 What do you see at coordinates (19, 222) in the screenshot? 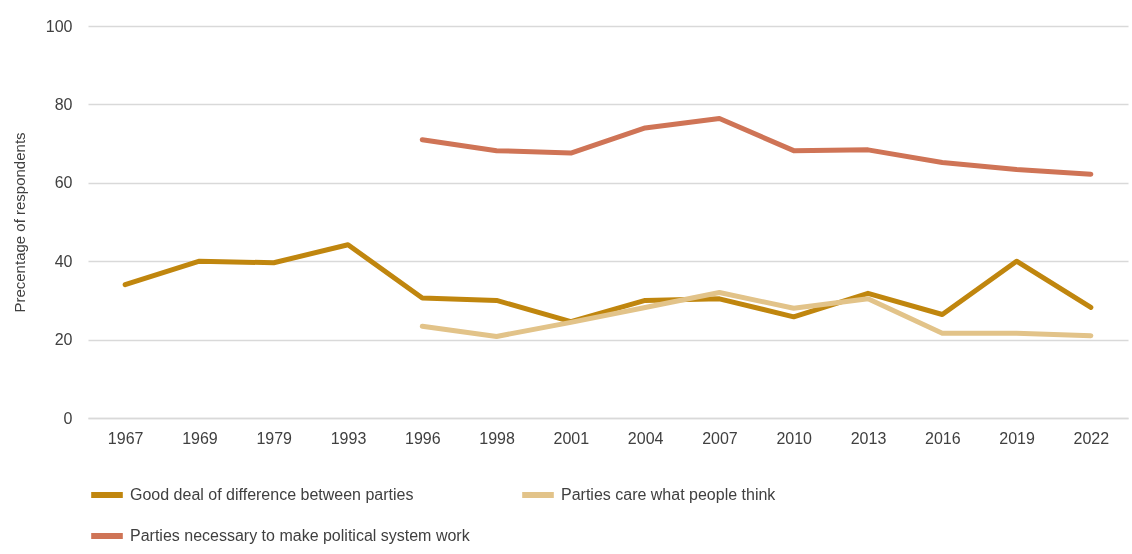
I see `y-axis-title: Precentage of respondents` at bounding box center [19, 222].